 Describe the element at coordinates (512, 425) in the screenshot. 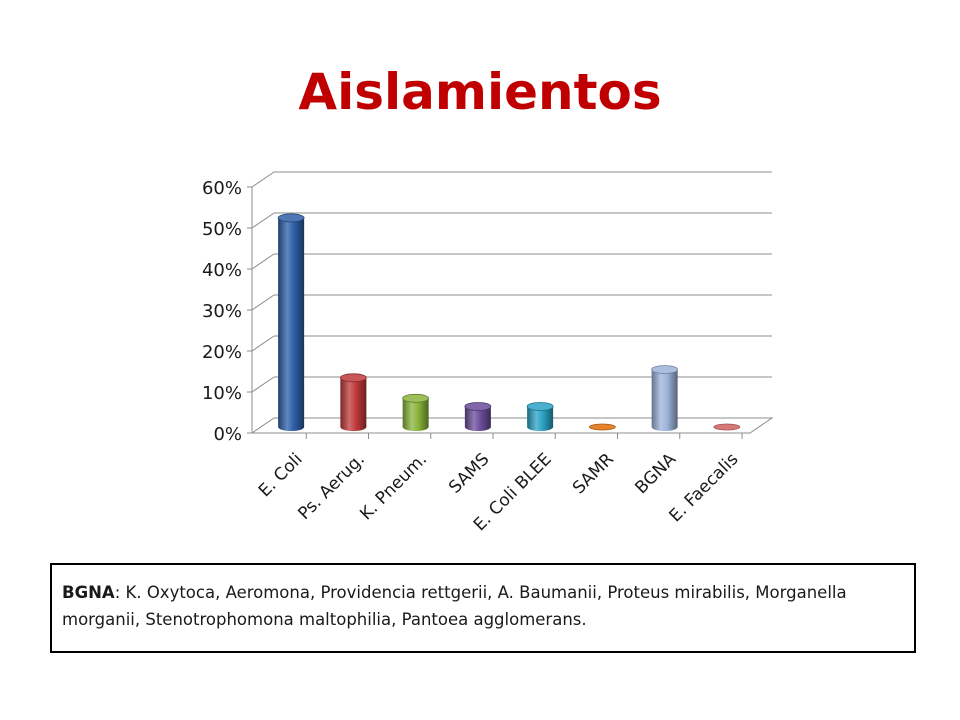

I see `chart-floor` at that location.